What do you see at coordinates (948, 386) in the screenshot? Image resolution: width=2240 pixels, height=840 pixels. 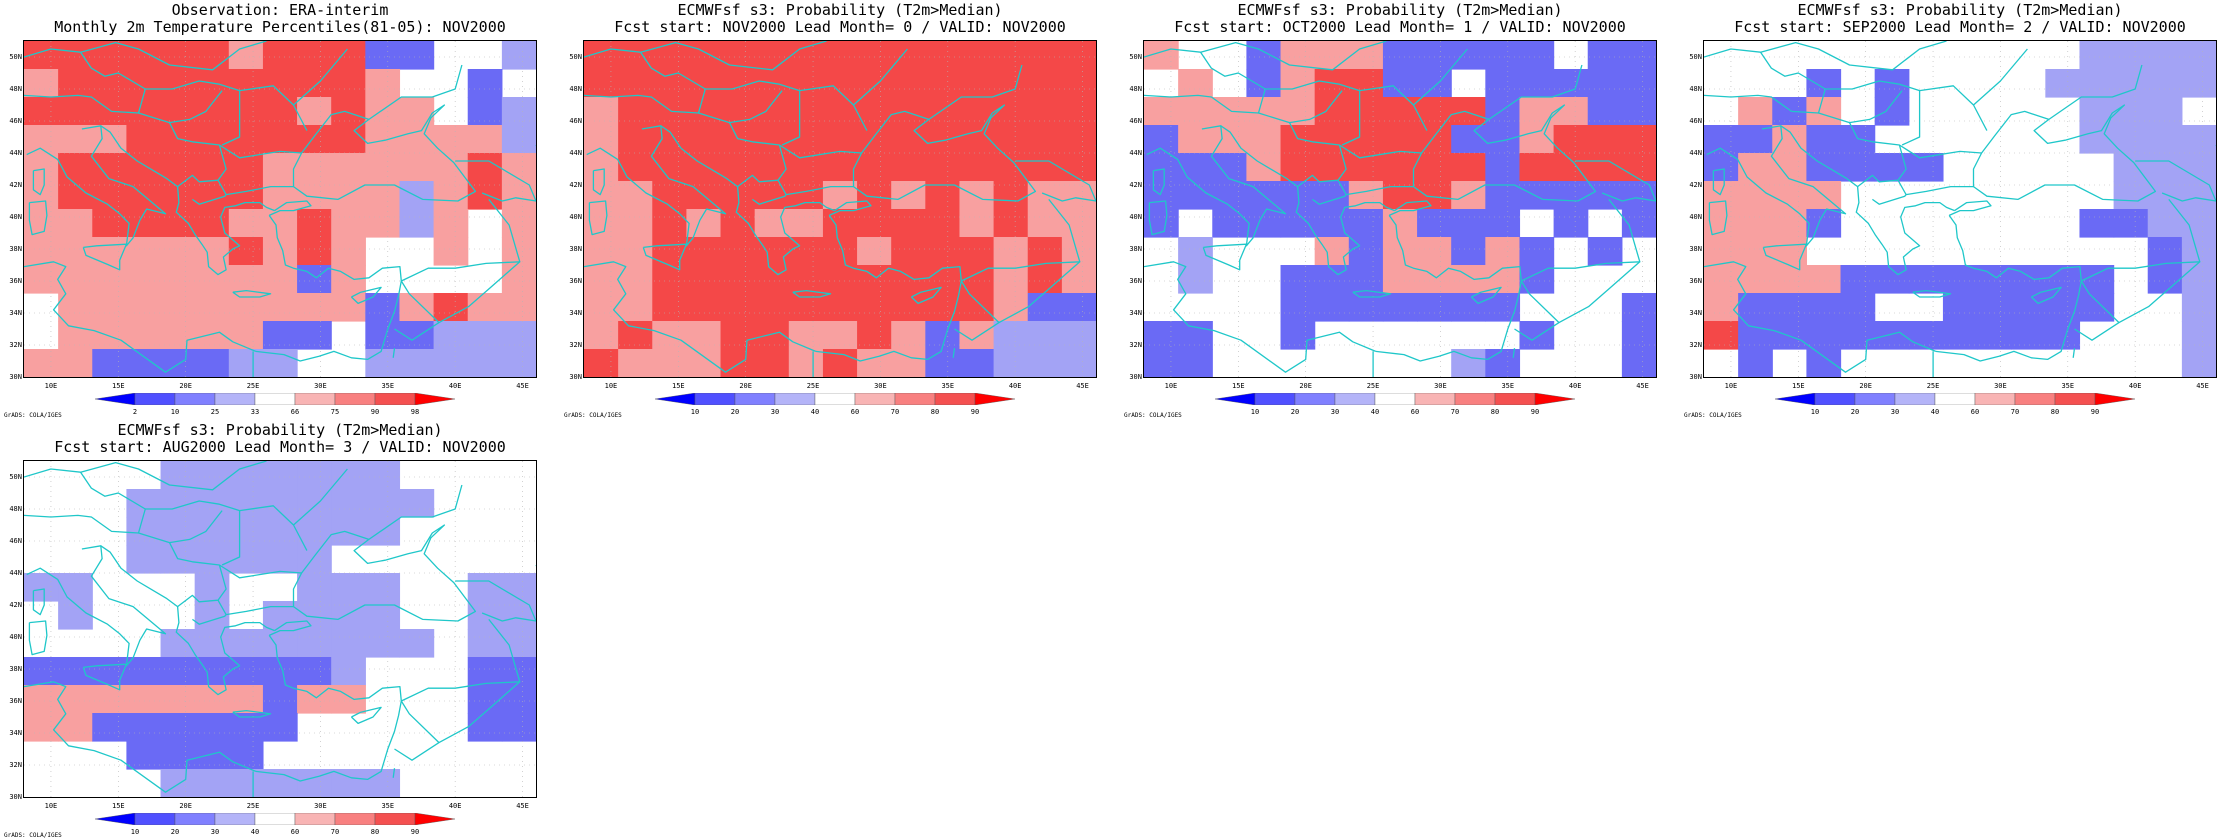 I see `longitude-label: 35E` at bounding box center [948, 386].